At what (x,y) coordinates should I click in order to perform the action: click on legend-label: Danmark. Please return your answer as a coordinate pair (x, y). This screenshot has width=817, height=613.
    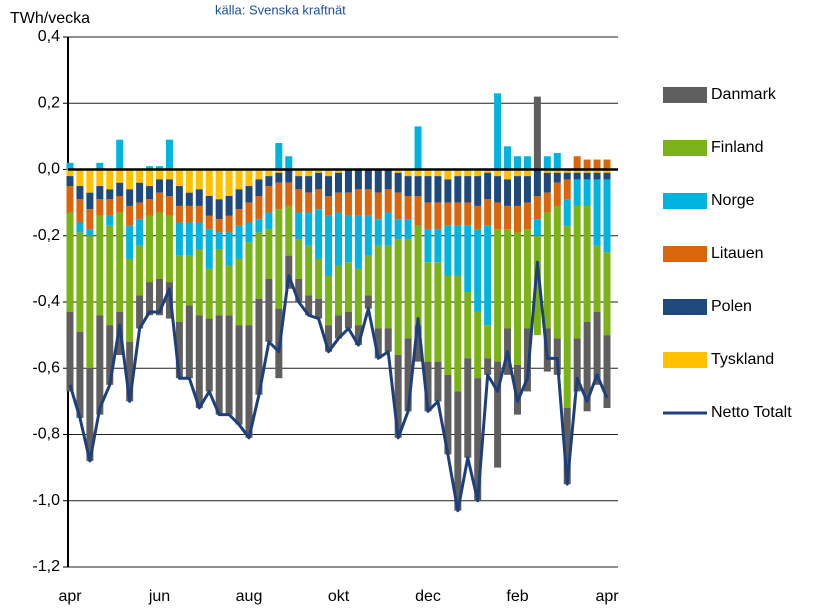
    Looking at the image, I should click on (744, 94).